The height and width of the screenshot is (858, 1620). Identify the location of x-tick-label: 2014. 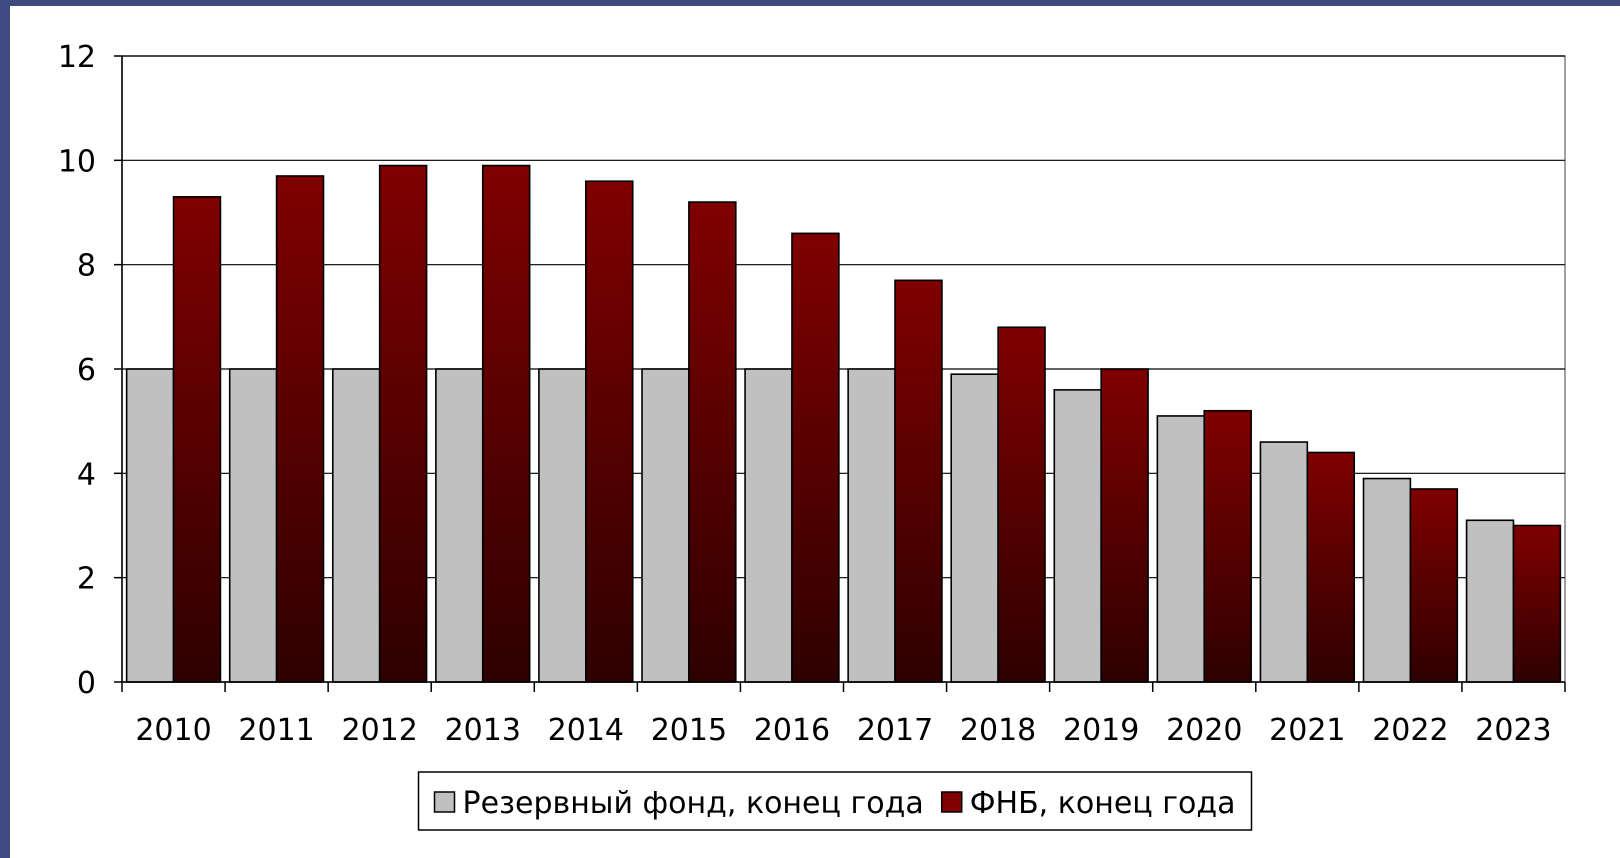
(586, 730).